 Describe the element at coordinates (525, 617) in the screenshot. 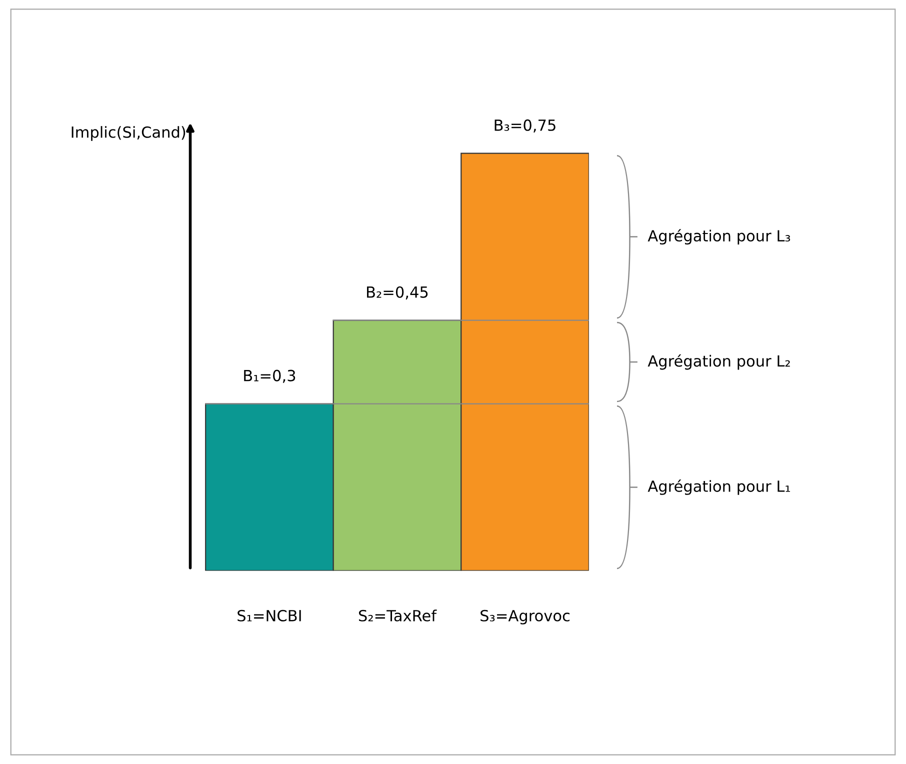

I see `x-tick-label: S₃=Agrovoc` at that location.